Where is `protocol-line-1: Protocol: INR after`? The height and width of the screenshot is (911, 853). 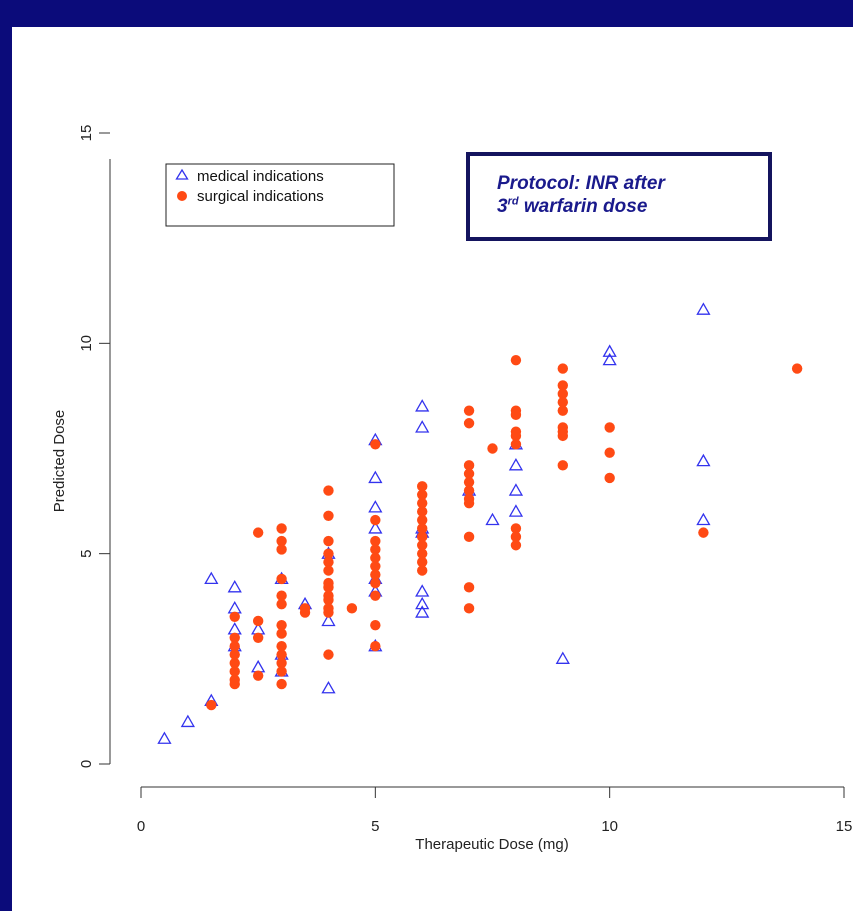
protocol-line-1: Protocol: INR after is located at coordinates (581, 183).